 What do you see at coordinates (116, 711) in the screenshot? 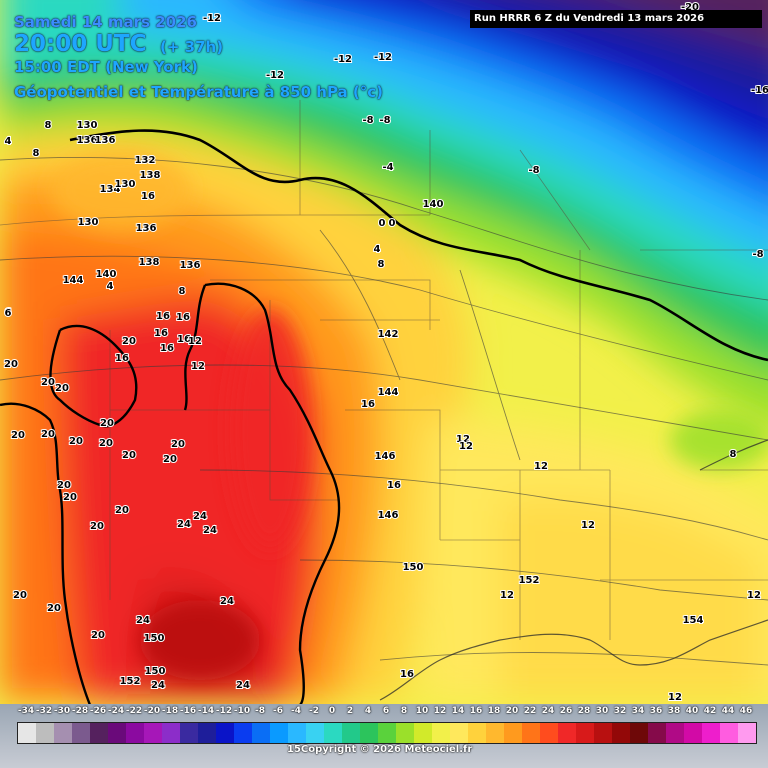
I see `scale-tick-label: -24` at bounding box center [116, 711].